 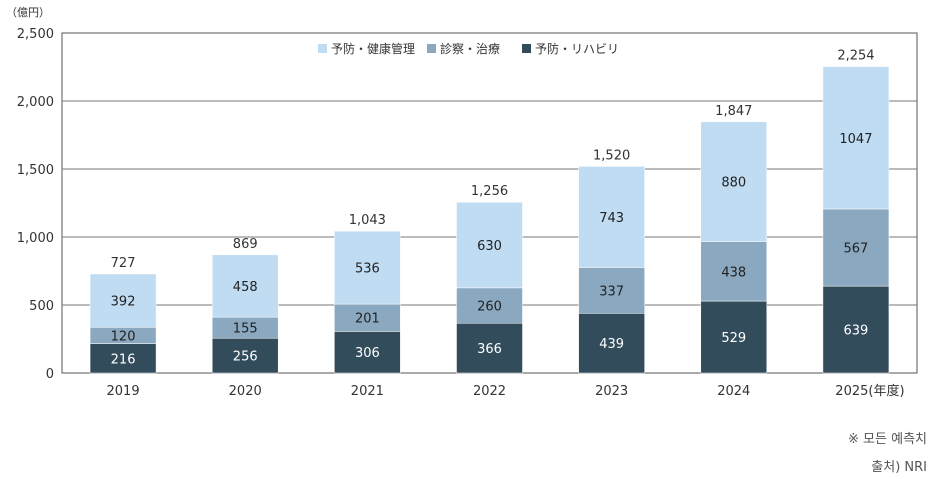 What do you see at coordinates (470, 48) in the screenshot?
I see `legend-label: 診察・治療` at bounding box center [470, 48].